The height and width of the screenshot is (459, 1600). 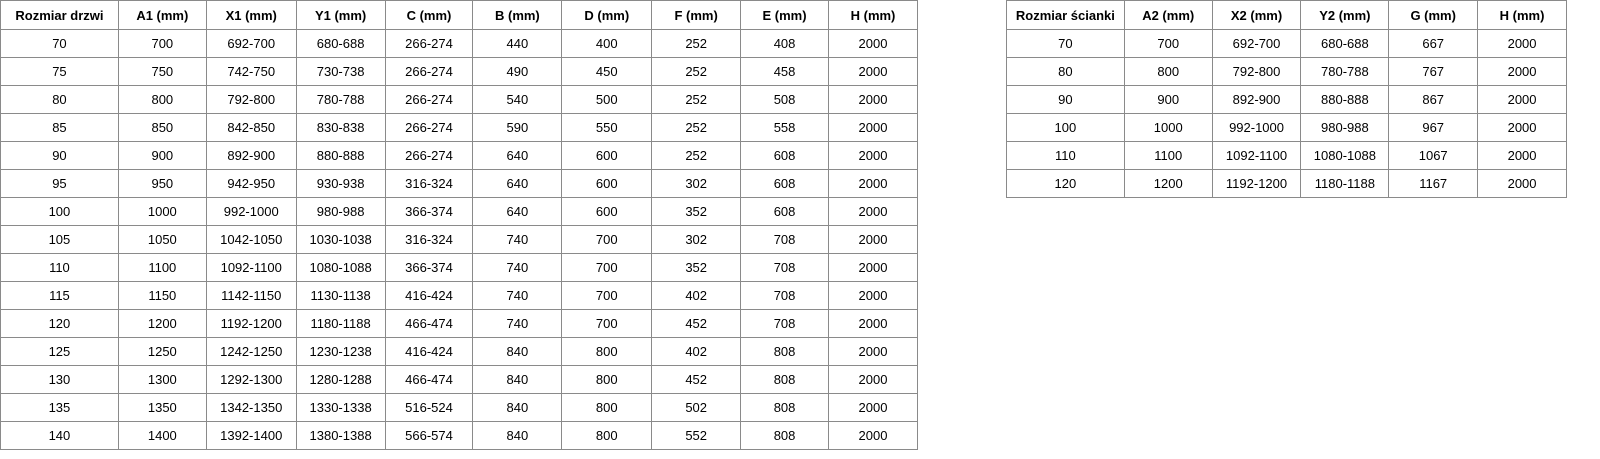 What do you see at coordinates (696, 351) in the screenshot?
I see `table-cell: 402` at bounding box center [696, 351].